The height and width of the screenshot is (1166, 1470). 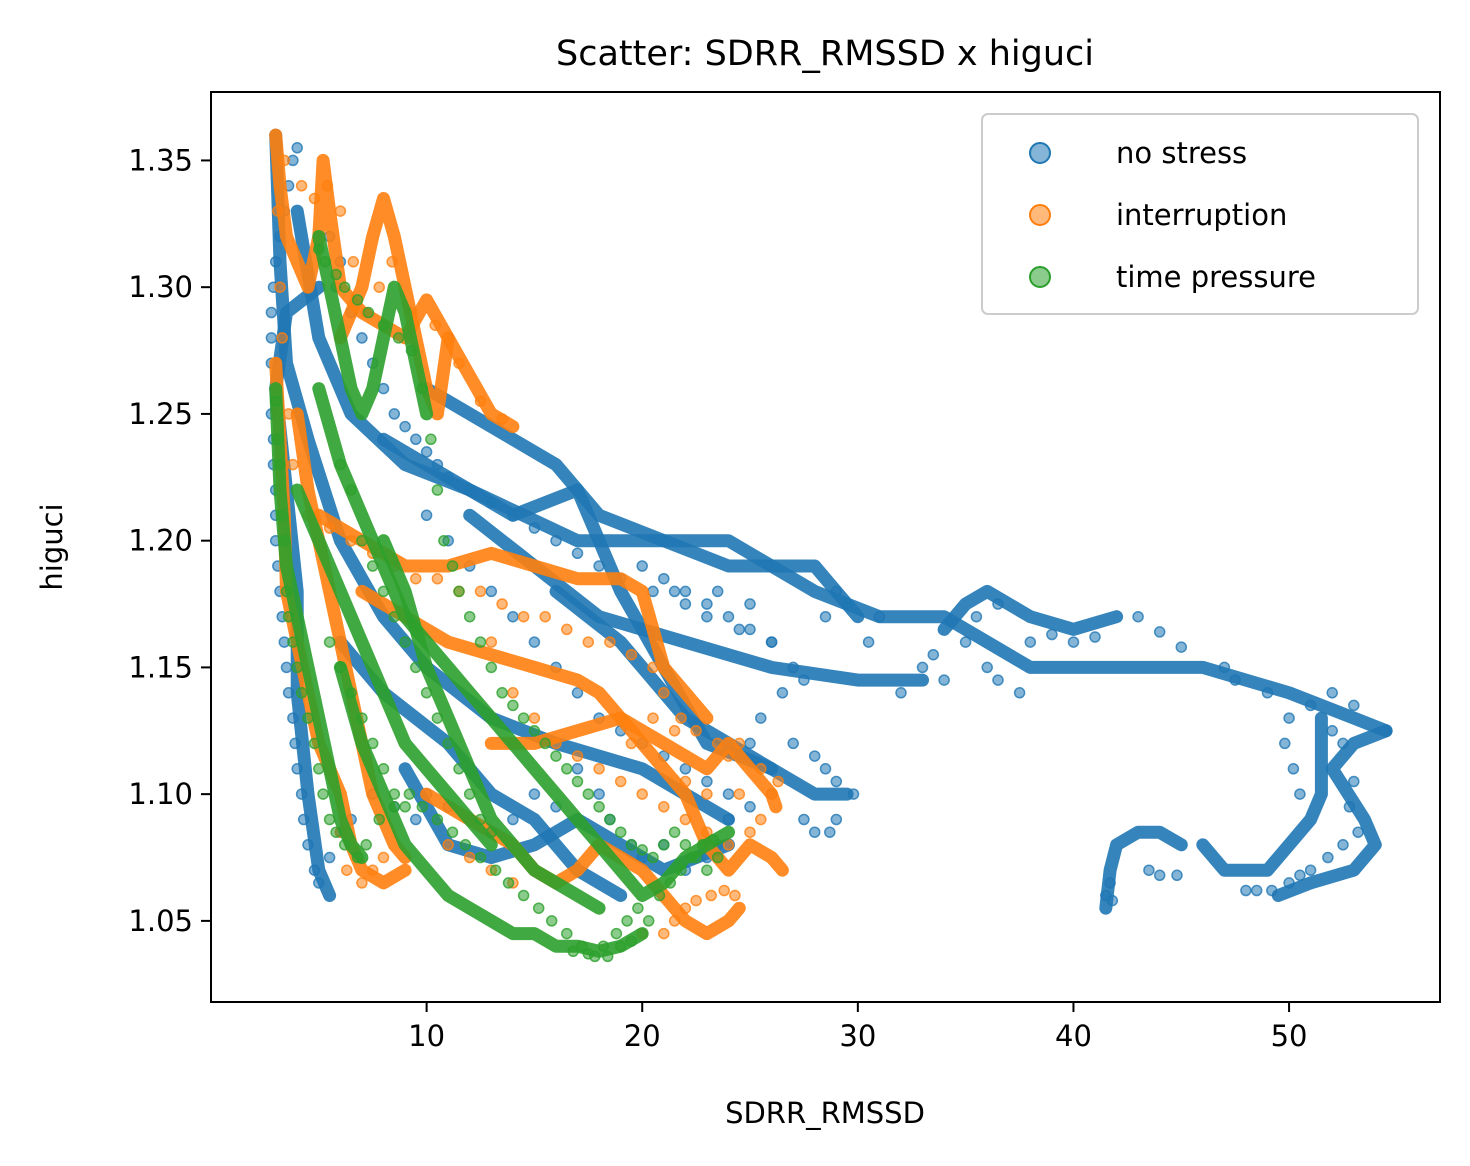 What do you see at coordinates (426, 1036) in the screenshot?
I see `x-tick-label: 10` at bounding box center [426, 1036].